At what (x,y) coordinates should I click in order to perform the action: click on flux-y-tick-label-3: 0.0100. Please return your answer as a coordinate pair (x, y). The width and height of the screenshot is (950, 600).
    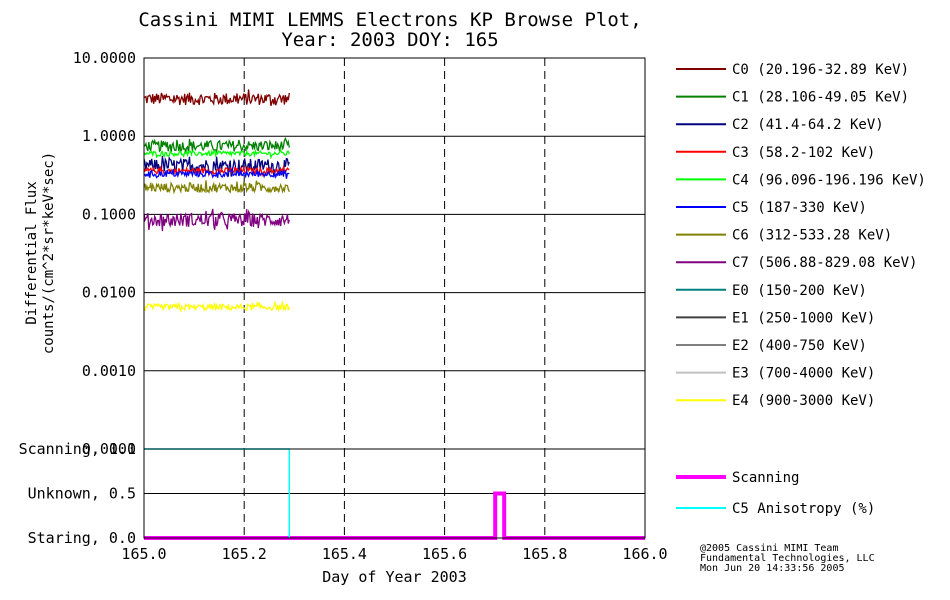
    Looking at the image, I should click on (109, 293).